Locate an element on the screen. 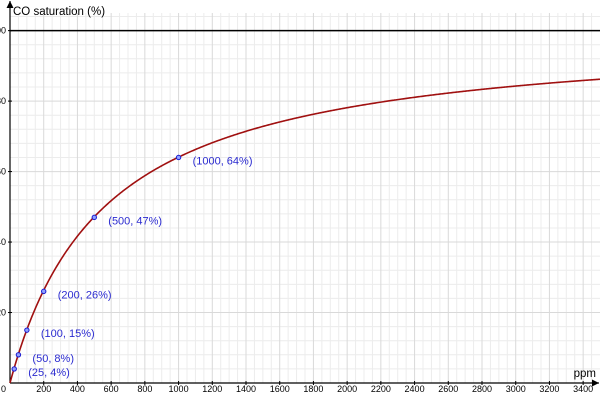 The image size is (600, 400). data-label: (50, 8%) is located at coordinates (53, 359).